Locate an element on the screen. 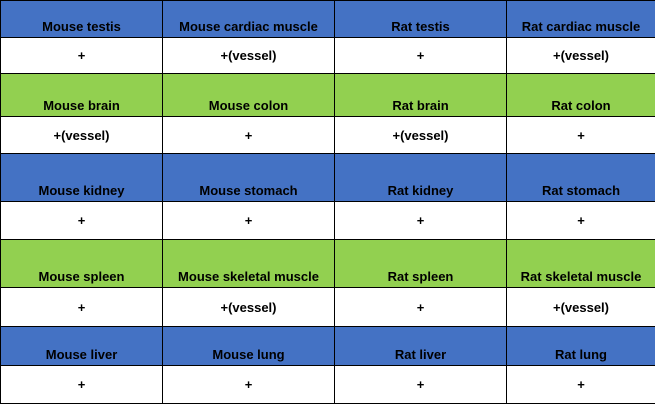 The width and height of the screenshot is (655, 404). value-row: +(vessel)++(vessel)+ is located at coordinates (328, 135).